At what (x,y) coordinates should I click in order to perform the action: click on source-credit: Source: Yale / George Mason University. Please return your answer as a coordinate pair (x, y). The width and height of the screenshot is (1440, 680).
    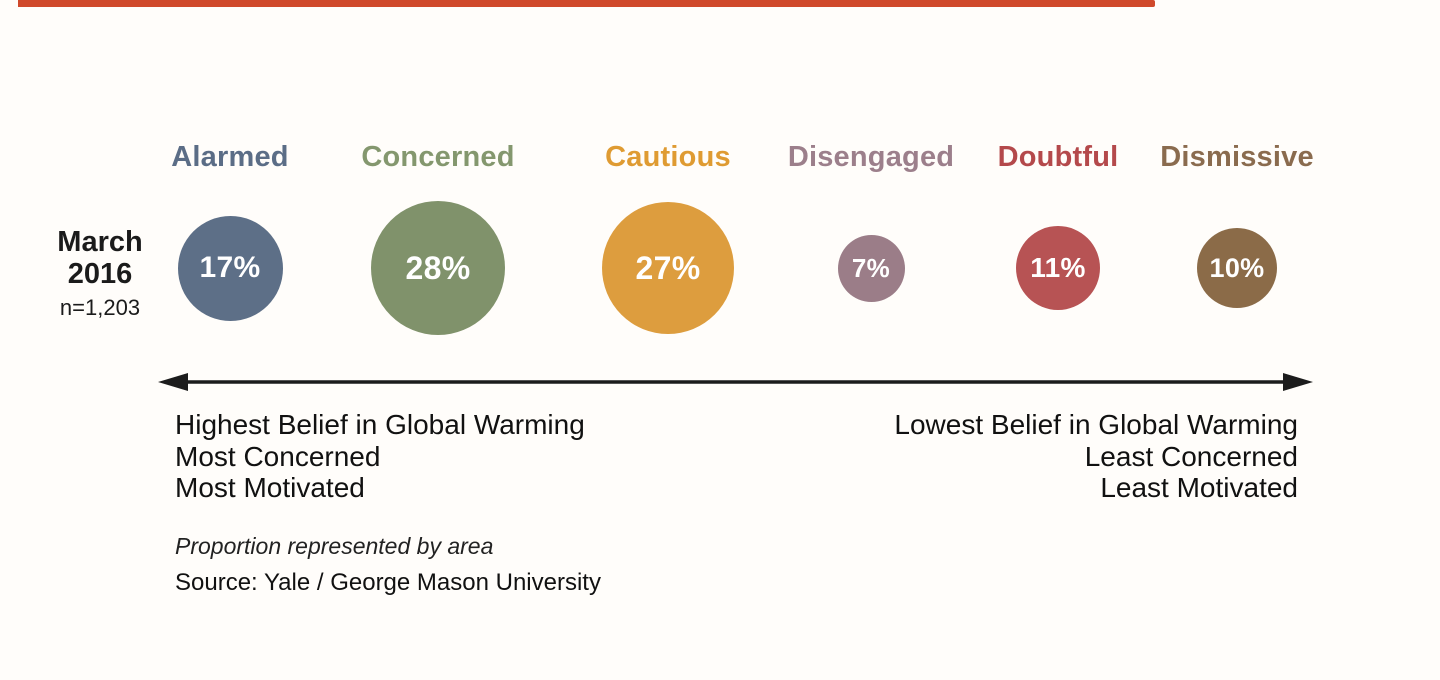
    Looking at the image, I should click on (388, 582).